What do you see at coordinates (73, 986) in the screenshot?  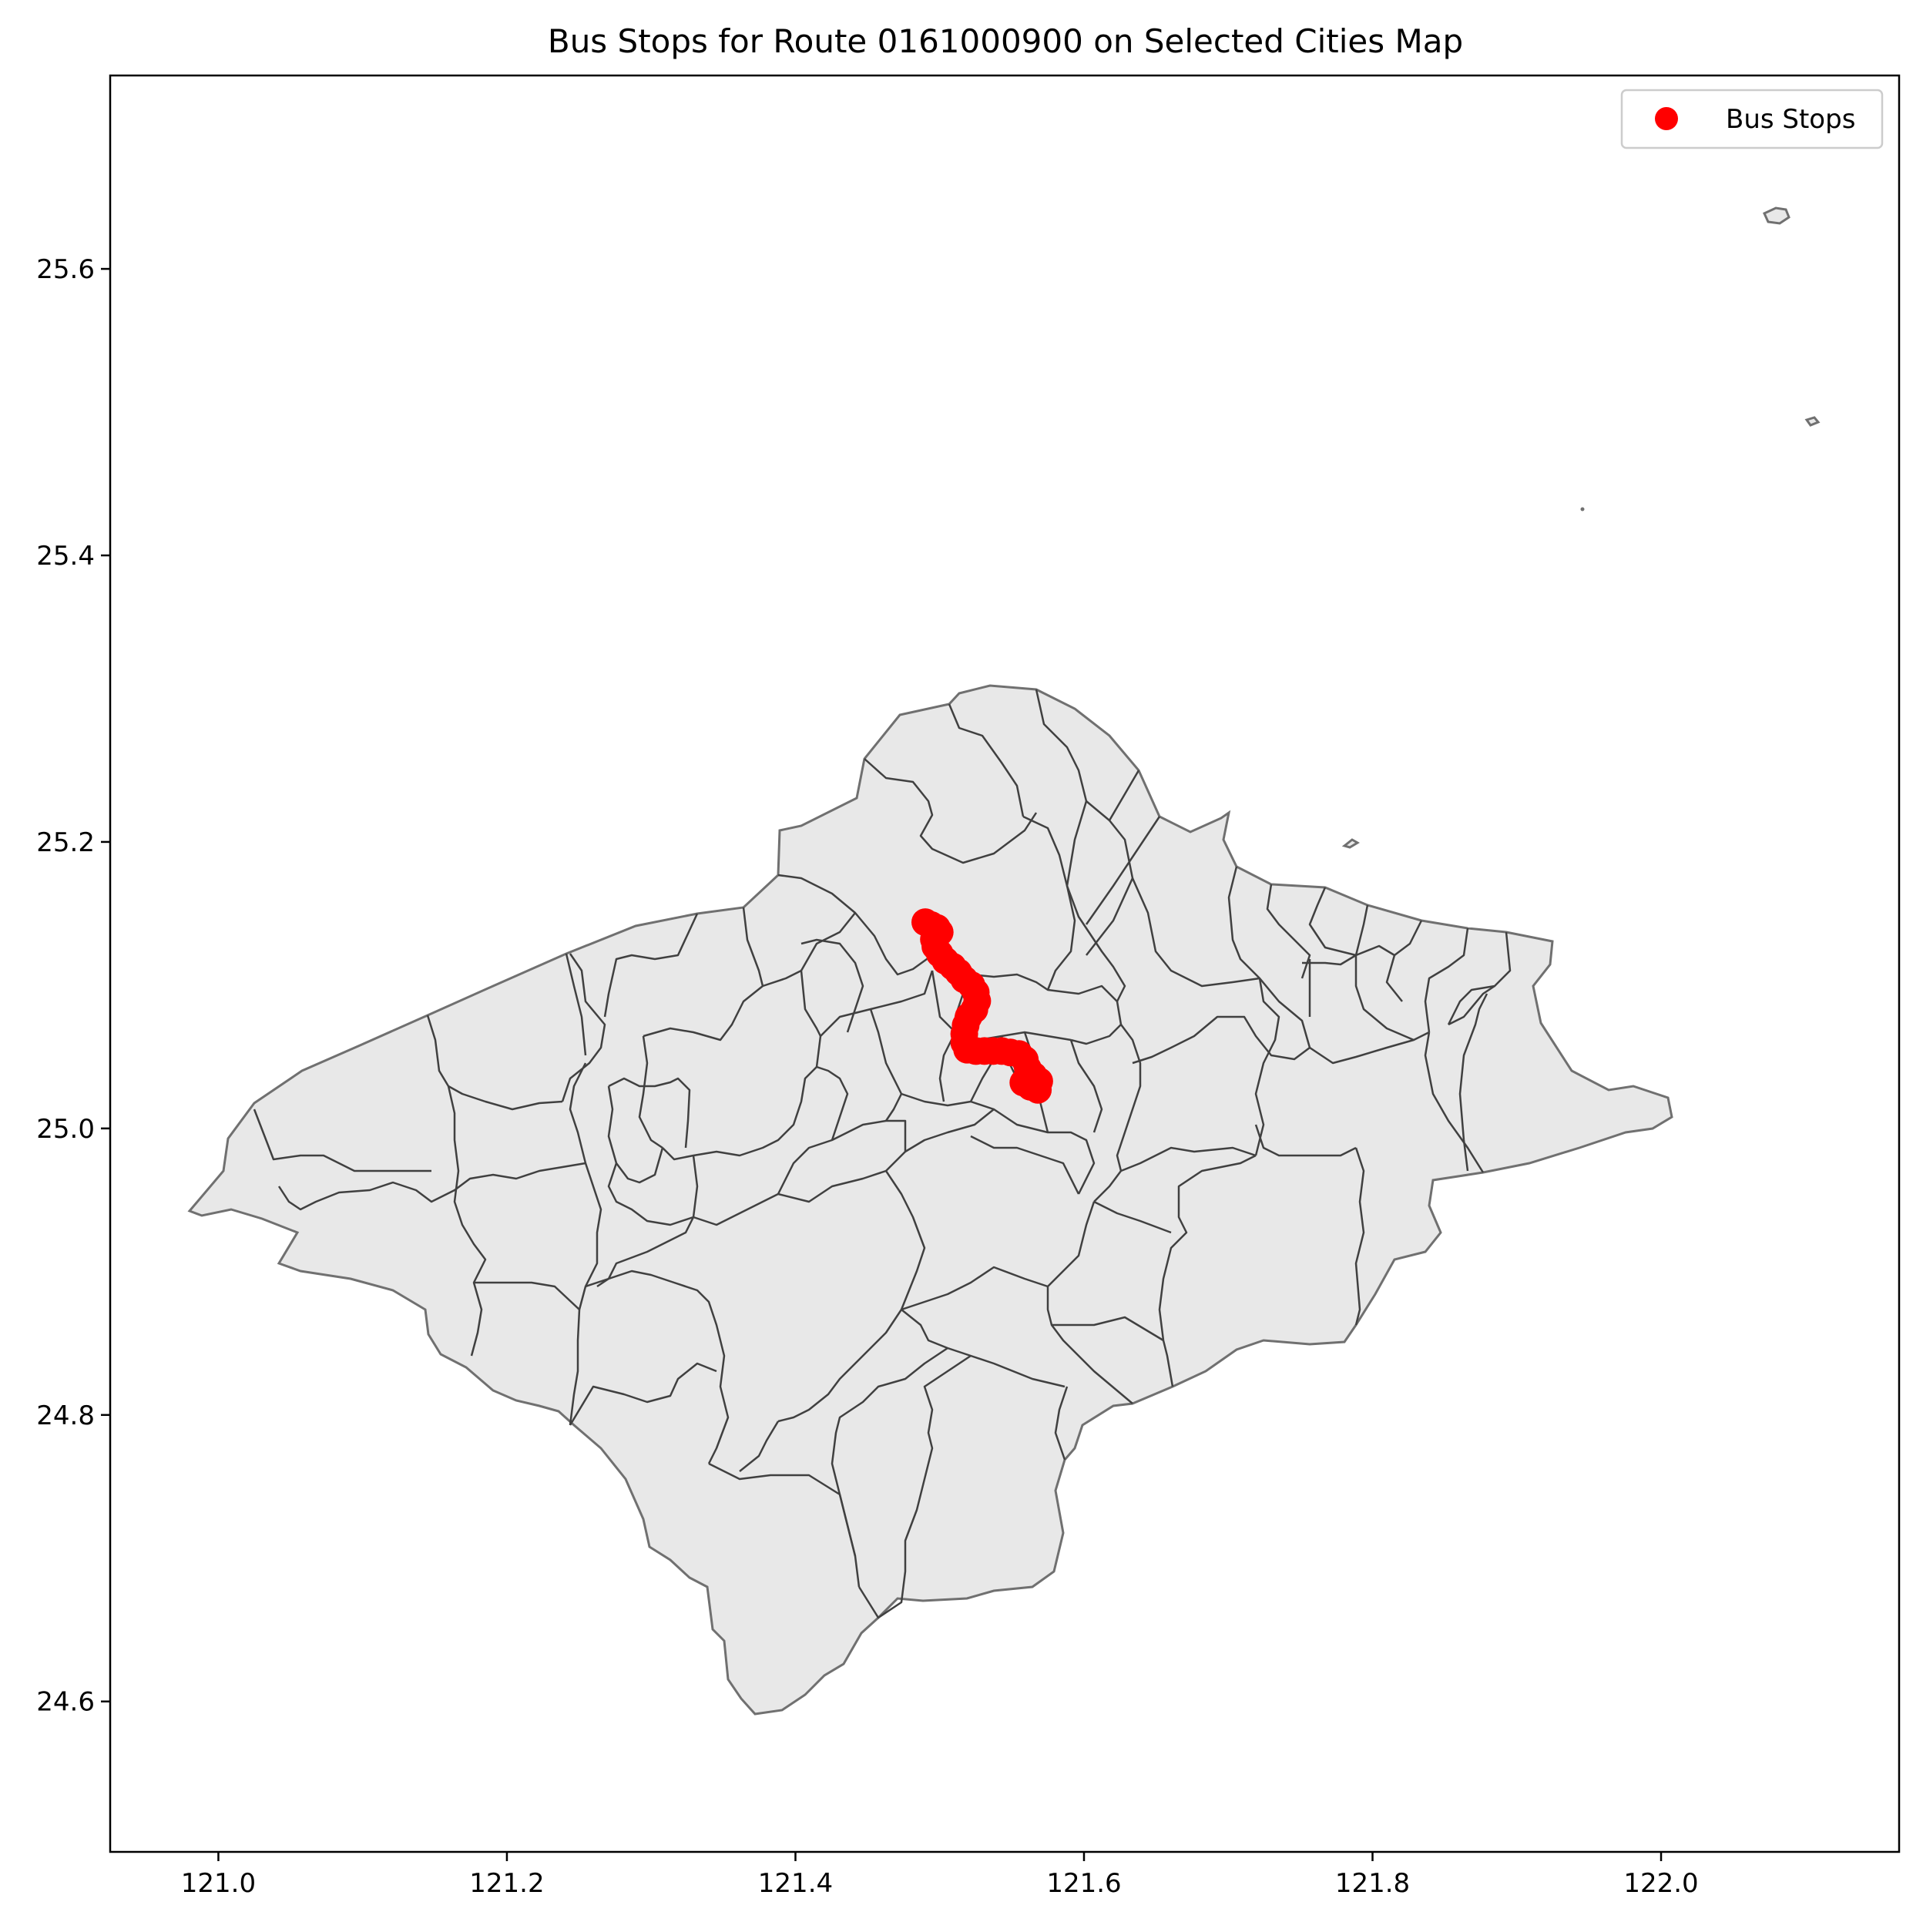 I see `y-axis: 24.6 24.8 25.0 25.2 25.4 25.6` at bounding box center [73, 986].